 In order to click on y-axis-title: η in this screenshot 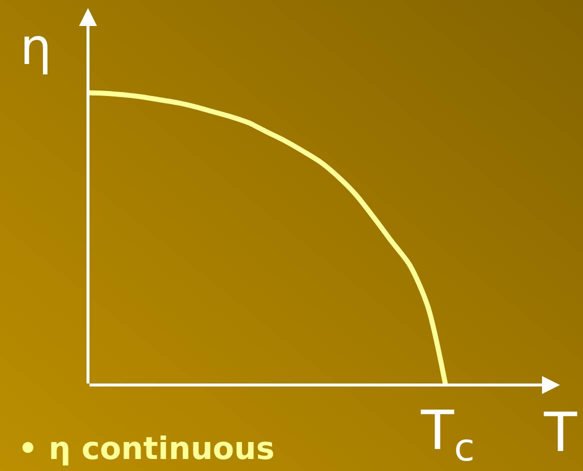, I will do `click(36, 47)`.